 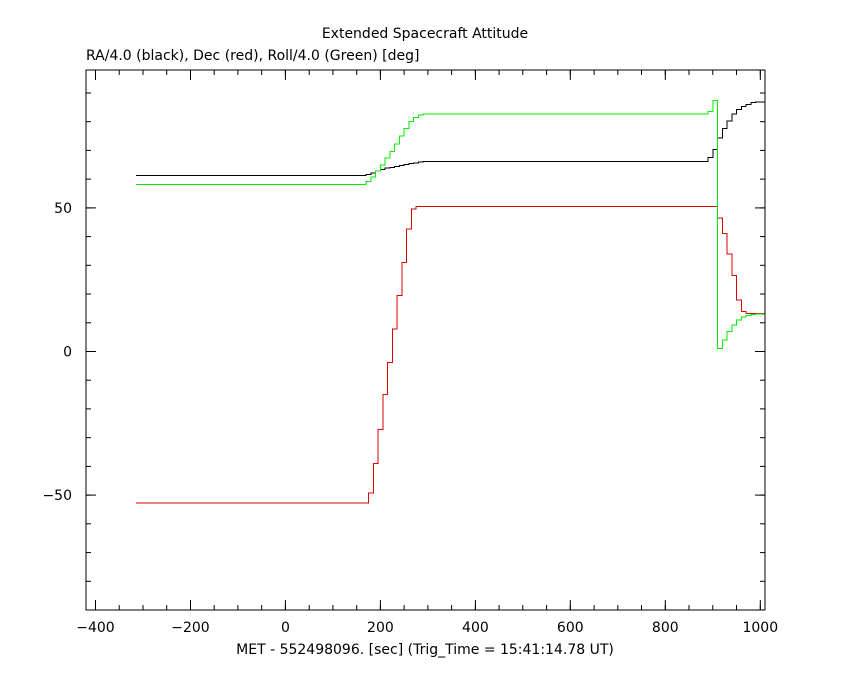 I want to click on x-tick-label: 0, so click(x=285, y=628).